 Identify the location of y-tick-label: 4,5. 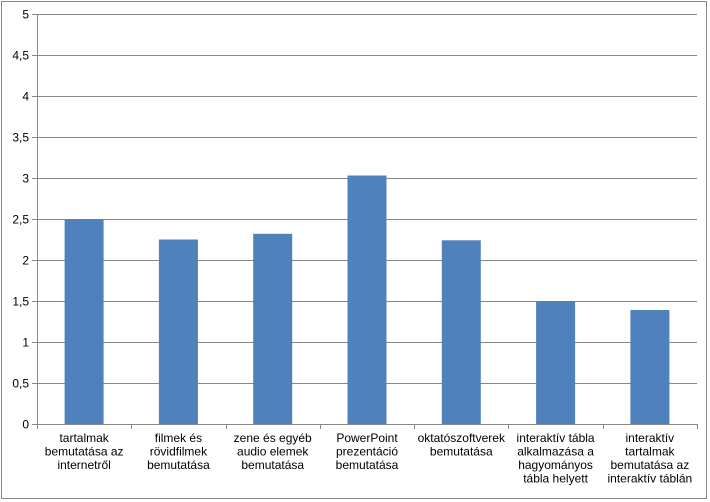
(20, 56).